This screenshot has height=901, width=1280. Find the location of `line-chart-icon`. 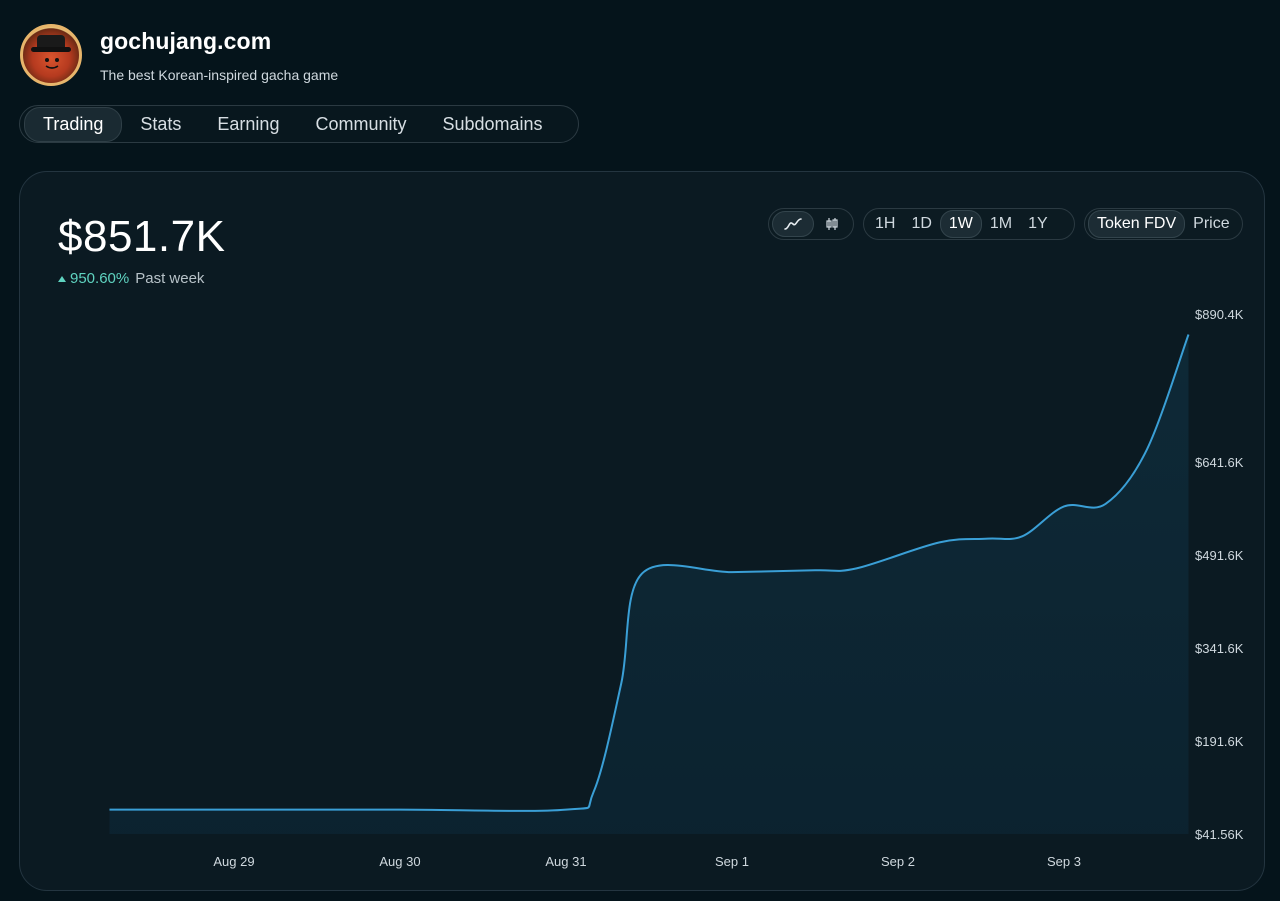

line-chart-icon is located at coordinates (793, 224).